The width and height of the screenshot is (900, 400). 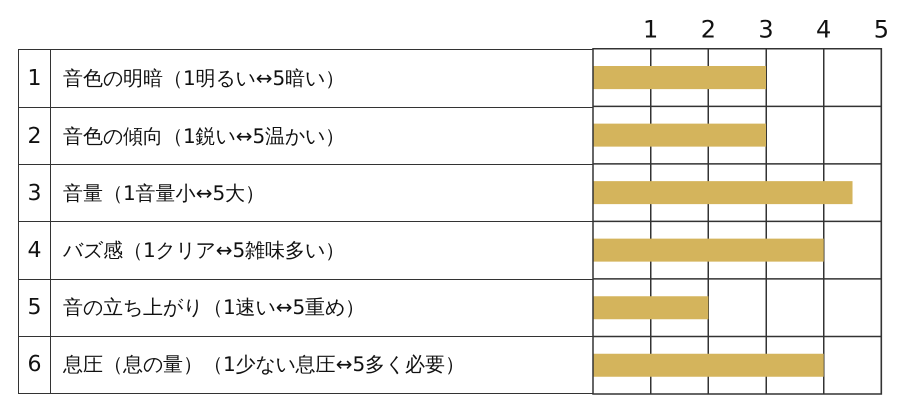 What do you see at coordinates (197, 308) in the screenshot?
I see `y-tick-label: 5 音の立ち上がり（1速い↔5重め）` at bounding box center [197, 308].